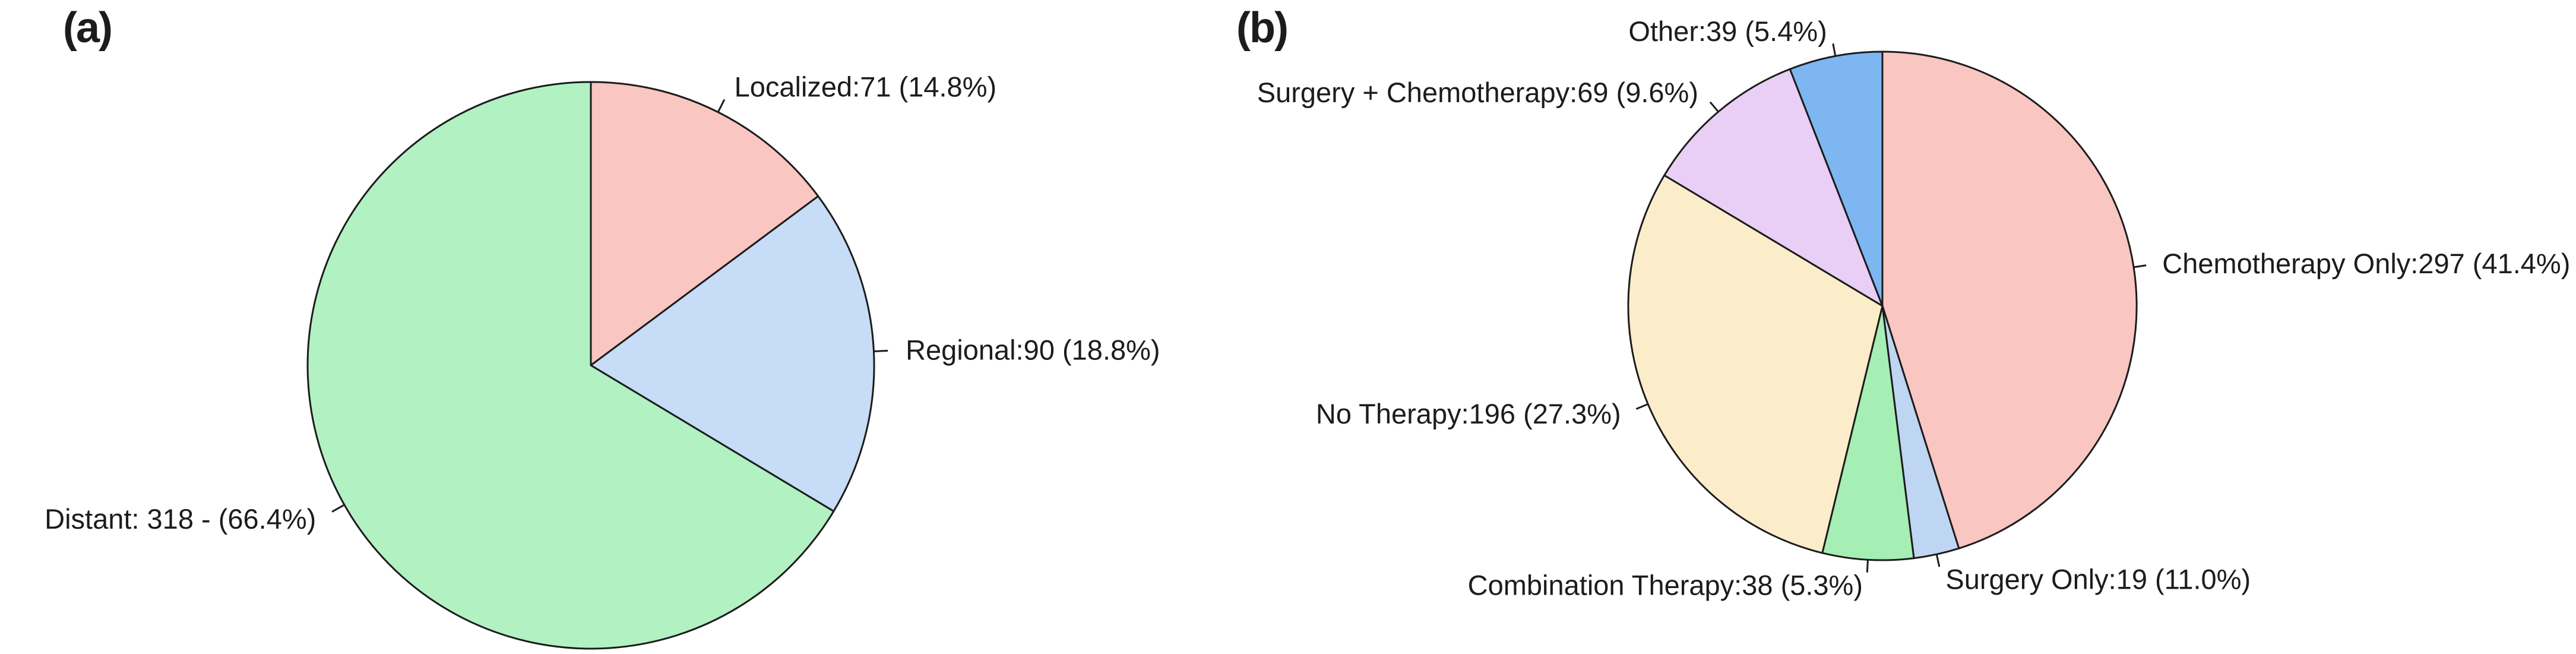  Describe the element at coordinates (1727, 31) in the screenshot. I see `slice-label-other: Other:39 (5.4%)` at that location.